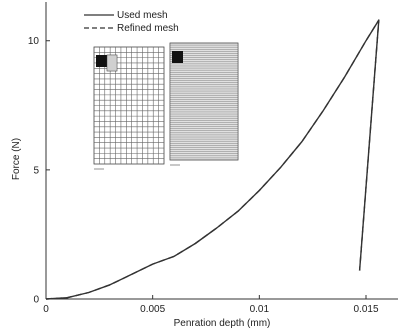  I want to click on mesh-inset-fine-mesh, so click(204, 104).